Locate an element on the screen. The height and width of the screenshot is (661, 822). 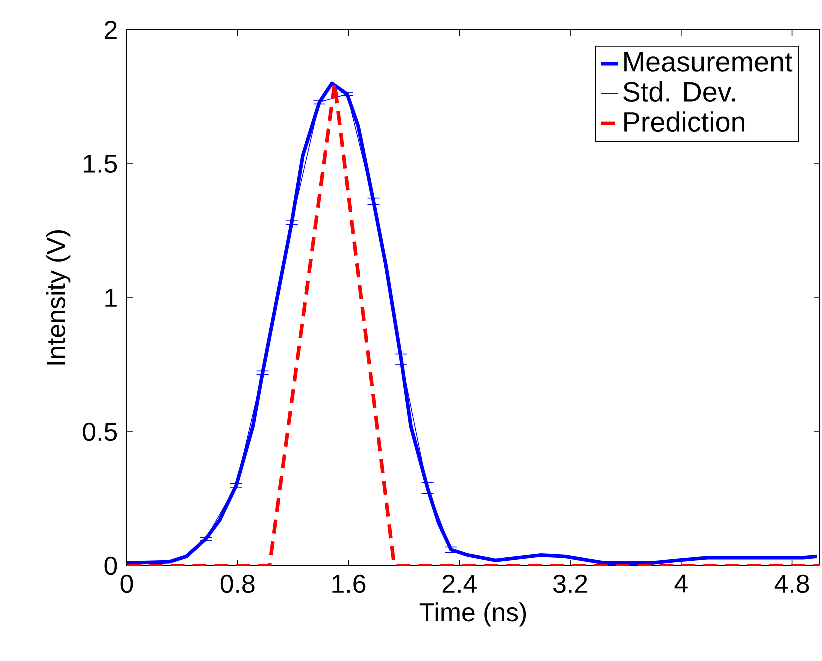
y-tick-label: 2 is located at coordinates (111, 30).